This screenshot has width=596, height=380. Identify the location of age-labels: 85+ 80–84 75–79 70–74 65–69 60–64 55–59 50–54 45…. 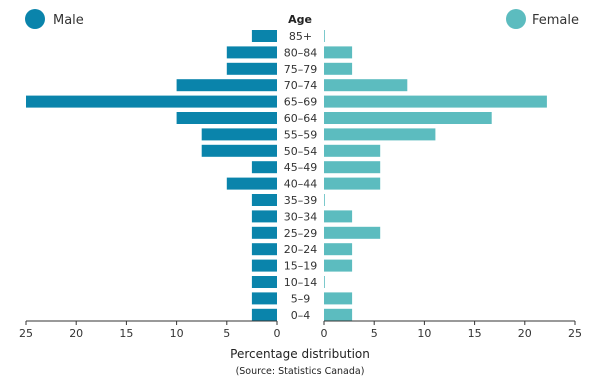
(301, 176).